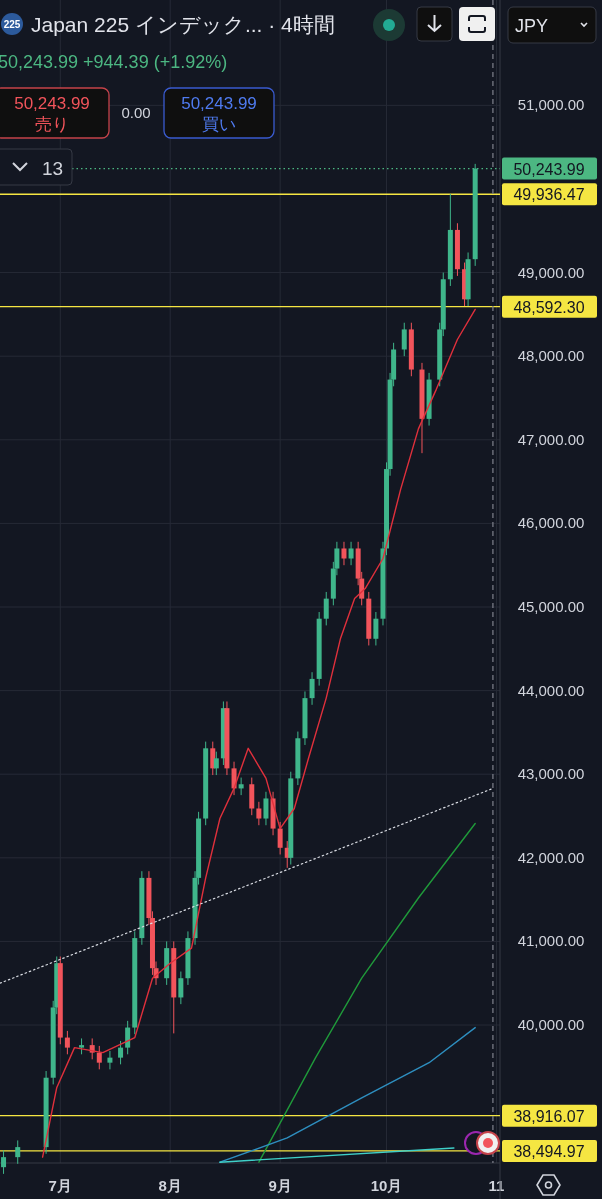 The height and width of the screenshot is (1199, 602). Describe the element at coordinates (551, 439) in the screenshot. I see `y-tick-label: 47,000.00` at that location.